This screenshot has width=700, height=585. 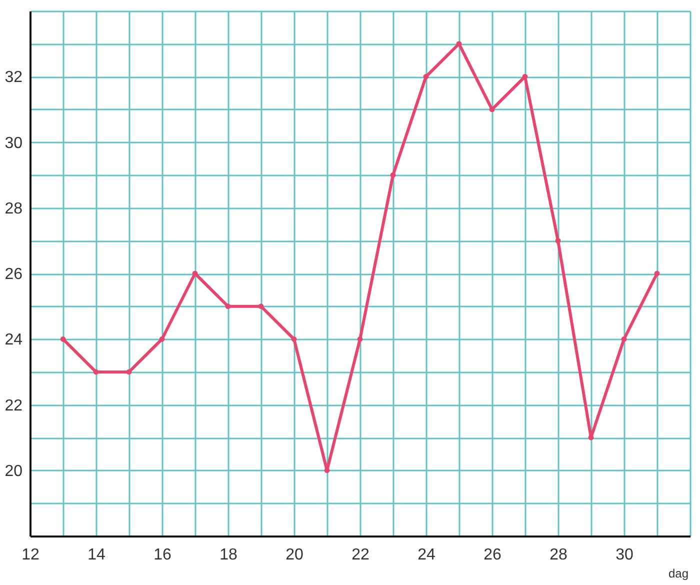 What do you see at coordinates (13, 405) in the screenshot?
I see `y-tick-label: 22` at bounding box center [13, 405].